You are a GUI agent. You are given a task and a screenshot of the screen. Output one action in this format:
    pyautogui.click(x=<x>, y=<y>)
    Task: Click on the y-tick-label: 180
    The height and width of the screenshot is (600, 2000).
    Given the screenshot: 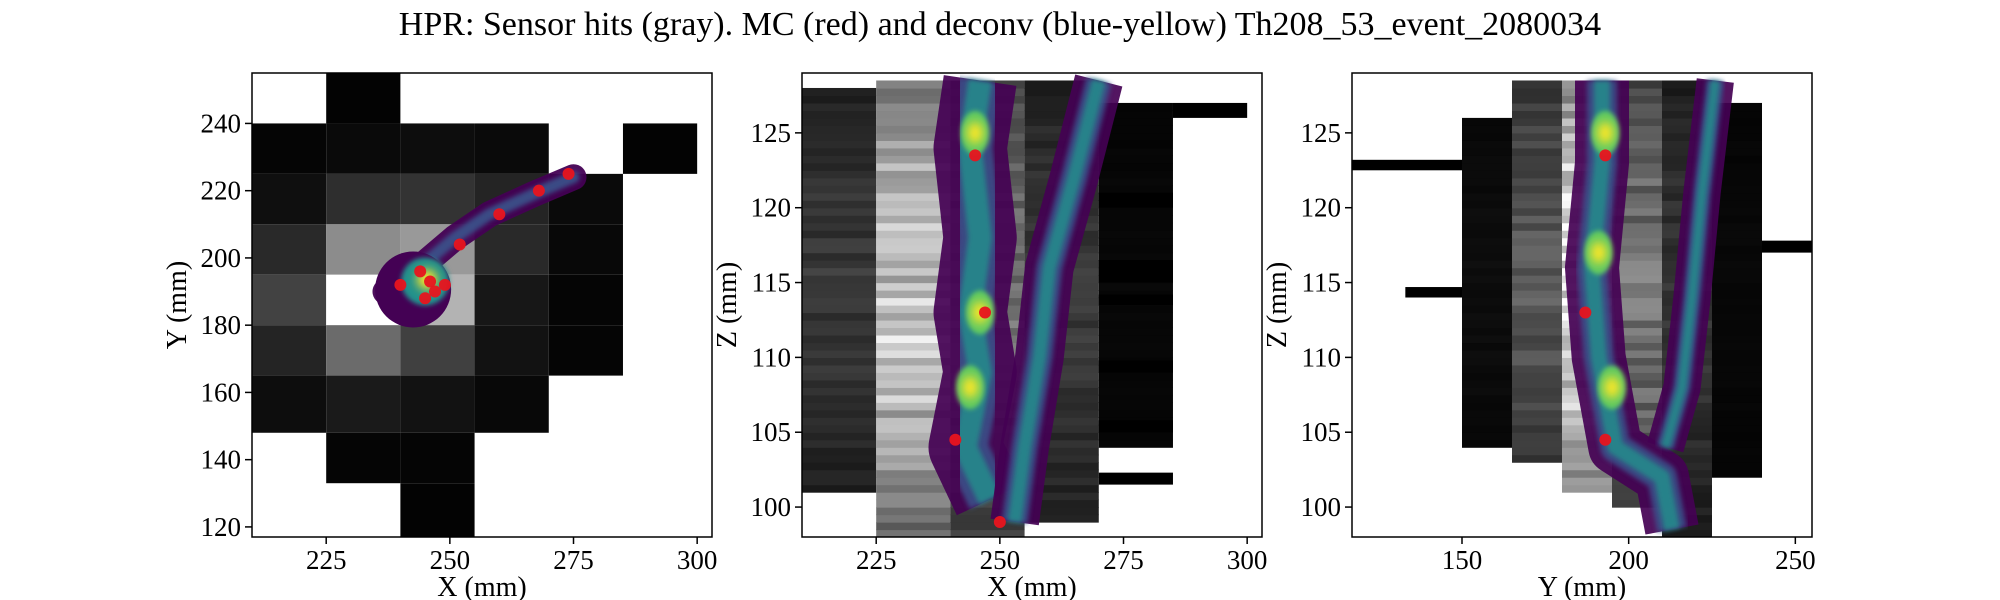 What is the action you would take?
    pyautogui.click(x=221, y=325)
    